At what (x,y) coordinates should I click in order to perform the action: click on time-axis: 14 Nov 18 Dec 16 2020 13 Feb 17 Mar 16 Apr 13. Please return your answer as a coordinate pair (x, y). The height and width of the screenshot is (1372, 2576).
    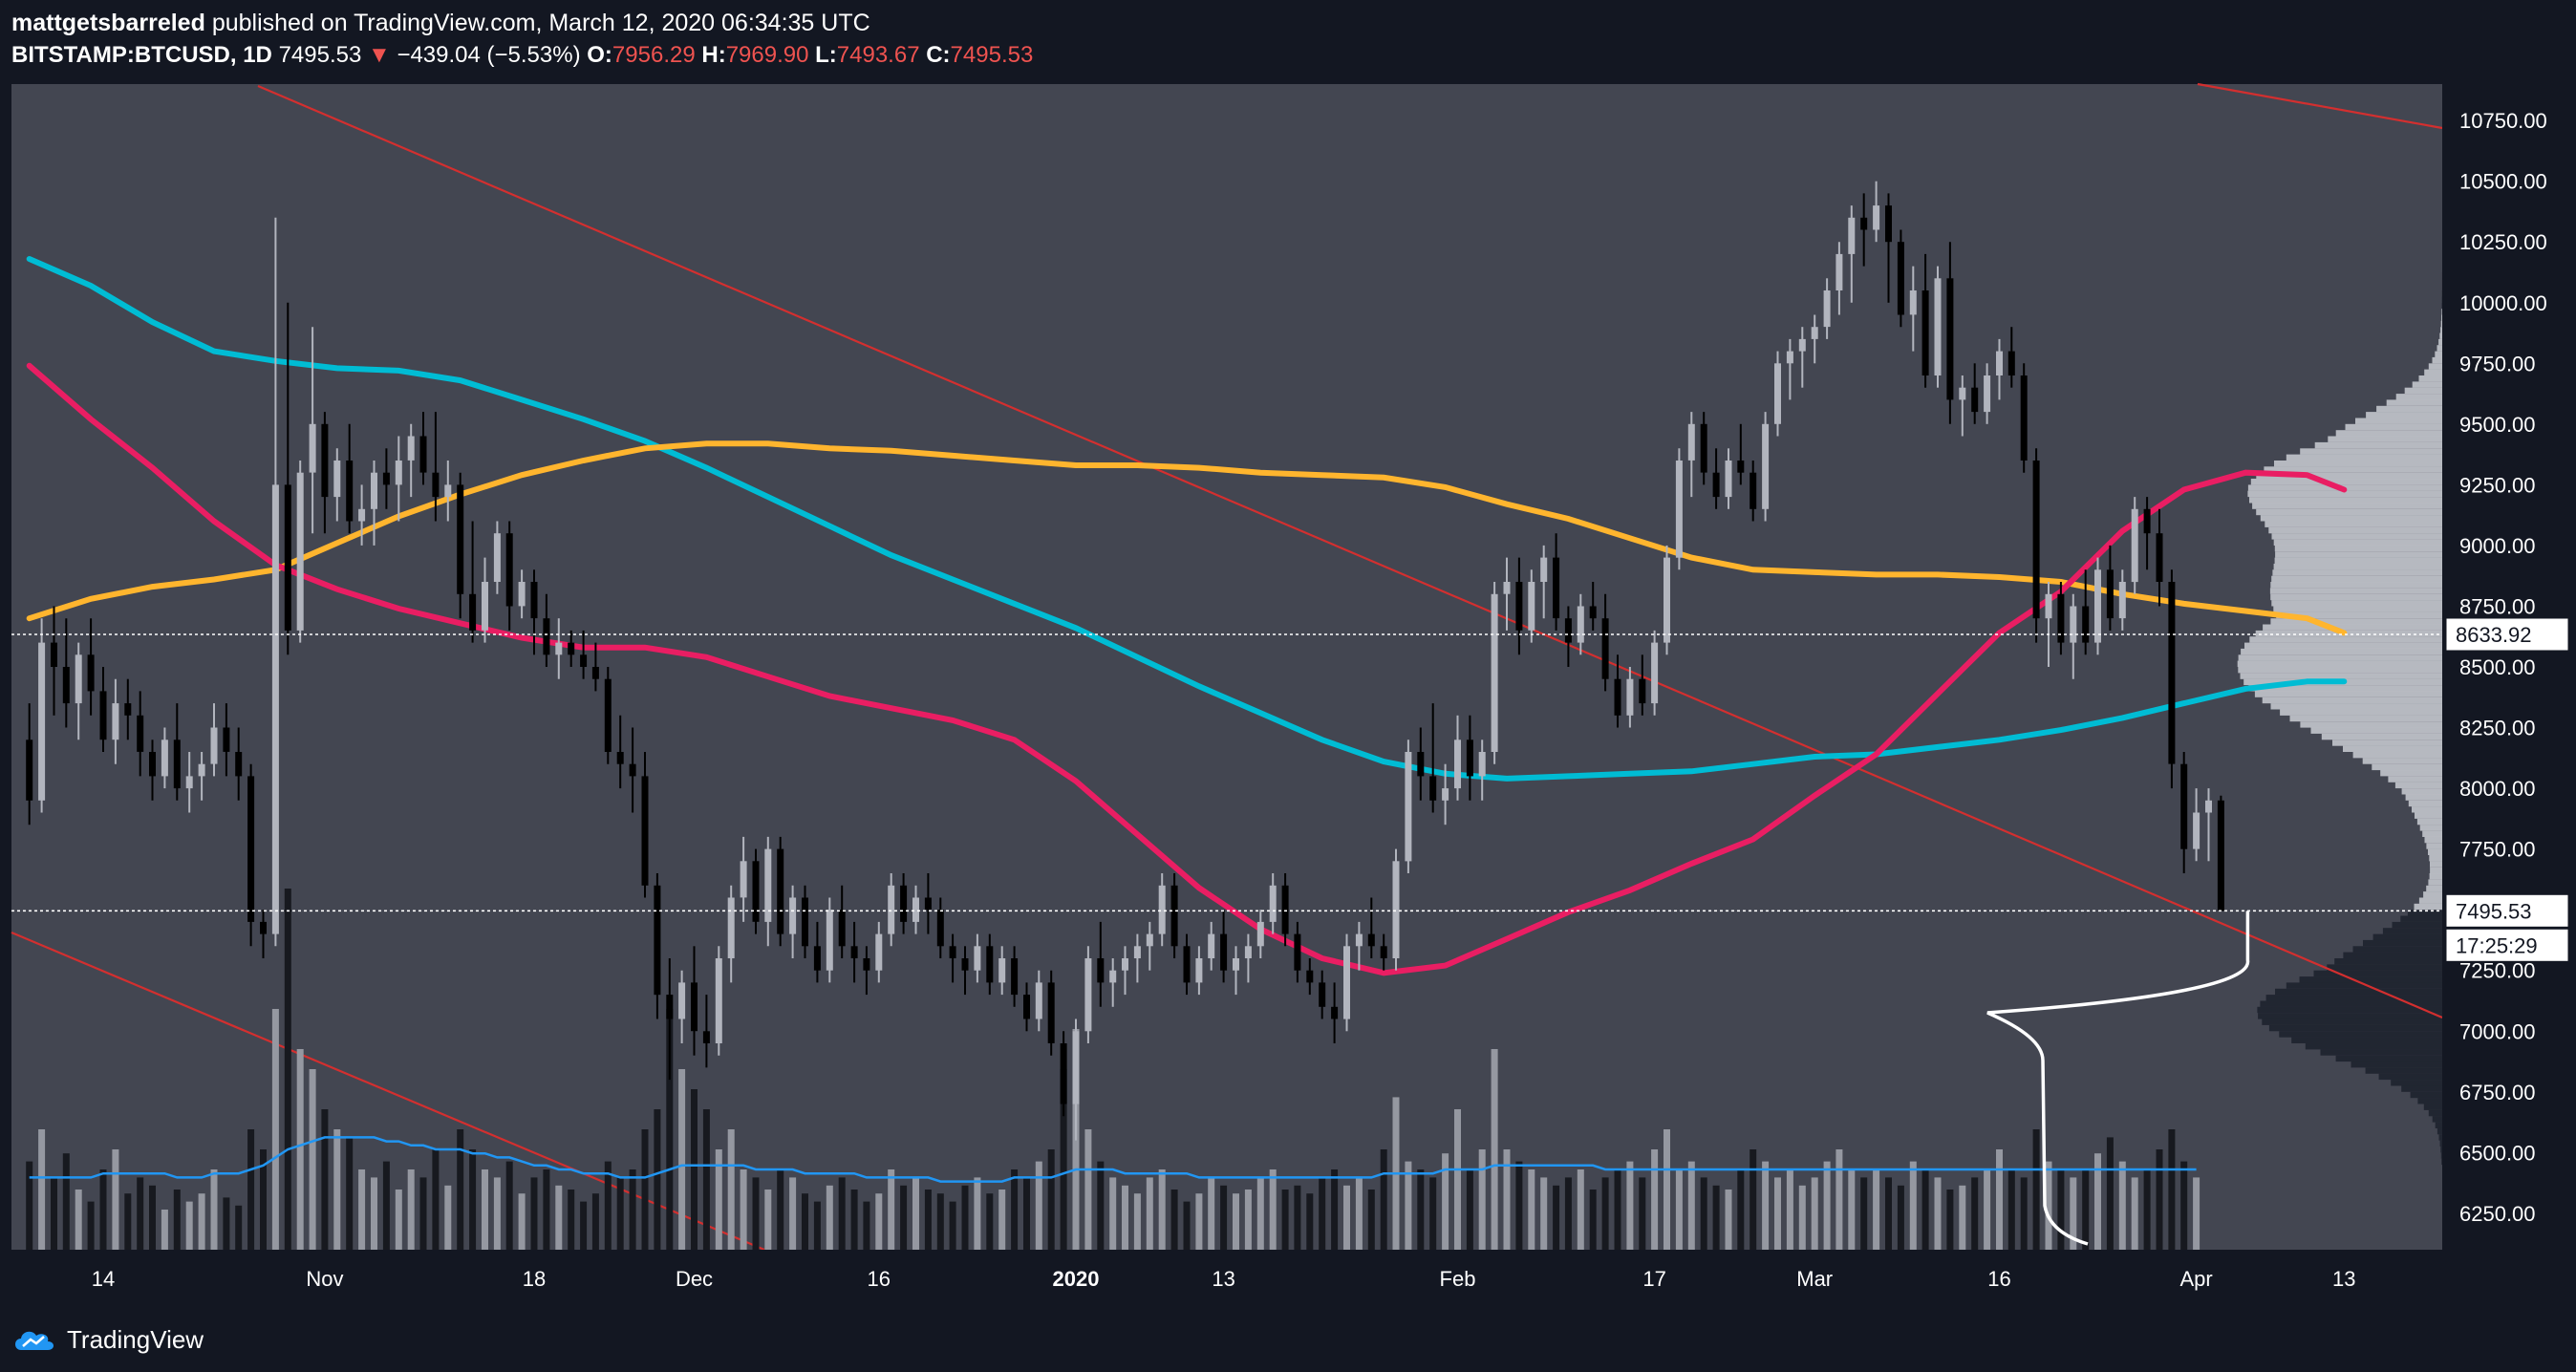
    Looking at the image, I should click on (1221, 1276).